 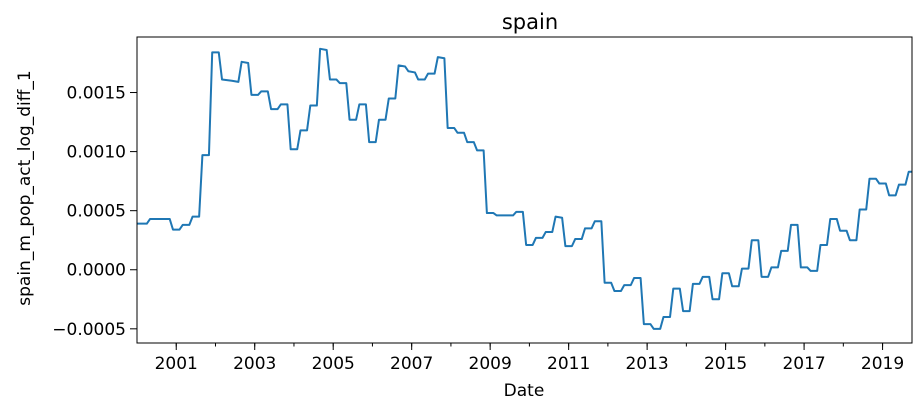 I want to click on y-tick-label-4: −0.0005, so click(x=89, y=330).